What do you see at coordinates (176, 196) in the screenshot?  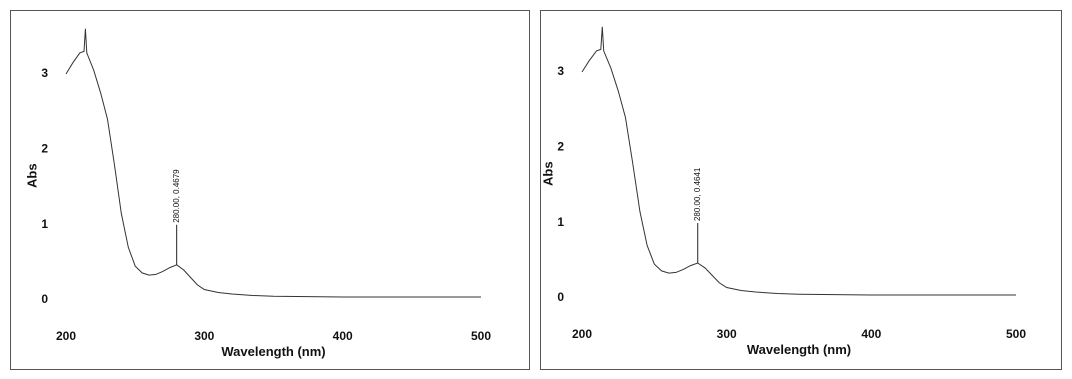 I see `annotation-label: 280.00, 0.4679` at bounding box center [176, 196].